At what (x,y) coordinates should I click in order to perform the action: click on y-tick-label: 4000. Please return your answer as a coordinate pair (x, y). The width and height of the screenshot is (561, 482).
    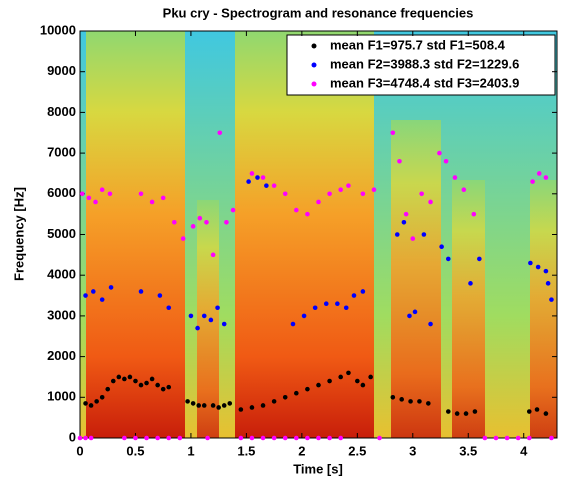
    Looking at the image, I should click on (61, 274).